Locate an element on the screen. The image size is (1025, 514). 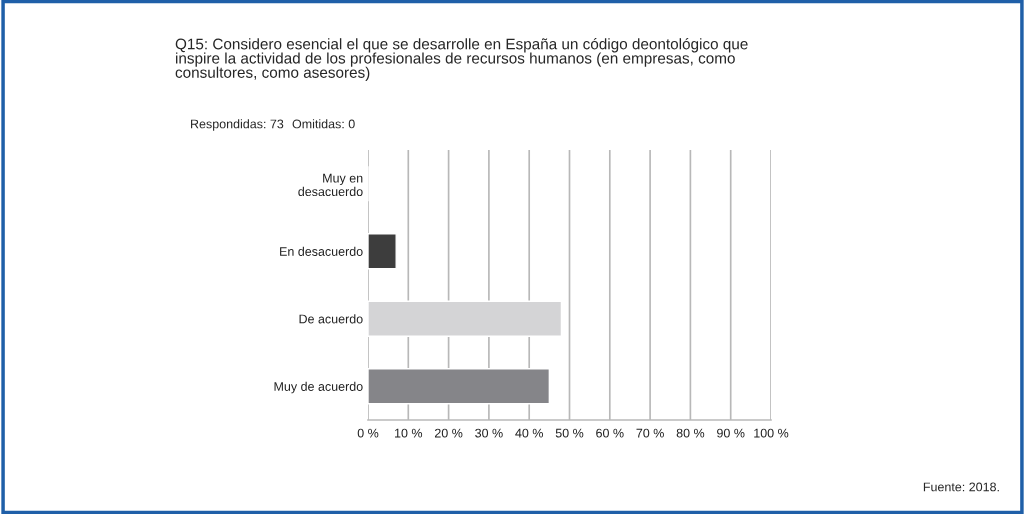
y-tick-label: De acuerdo is located at coordinates (331, 319).